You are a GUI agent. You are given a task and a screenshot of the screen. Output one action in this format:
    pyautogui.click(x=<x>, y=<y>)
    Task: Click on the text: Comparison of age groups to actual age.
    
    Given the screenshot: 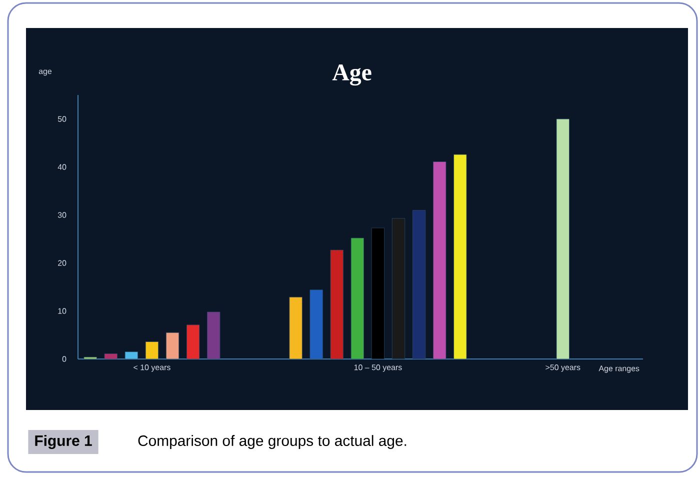 What is the action you would take?
    pyautogui.click(x=272, y=442)
    